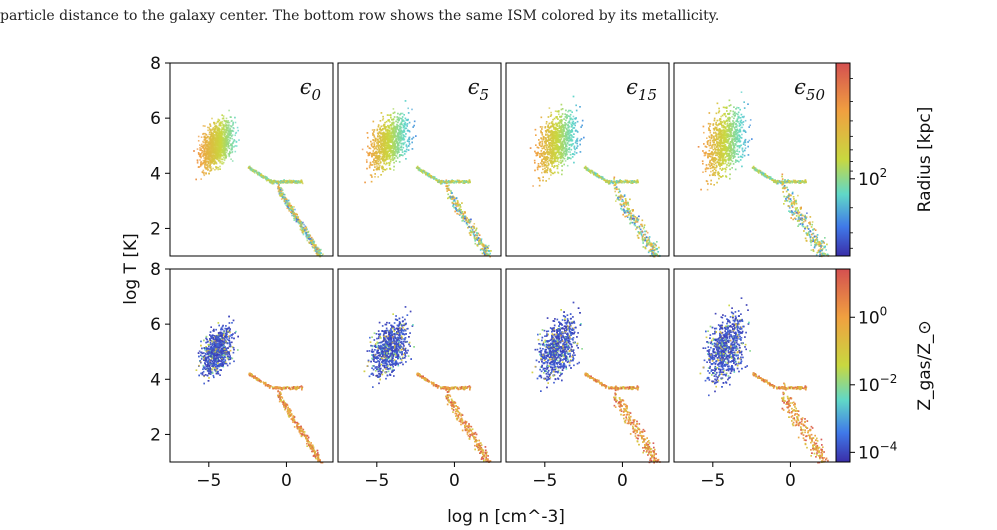  I want to click on colorbar-metallicity, so click(843, 365).